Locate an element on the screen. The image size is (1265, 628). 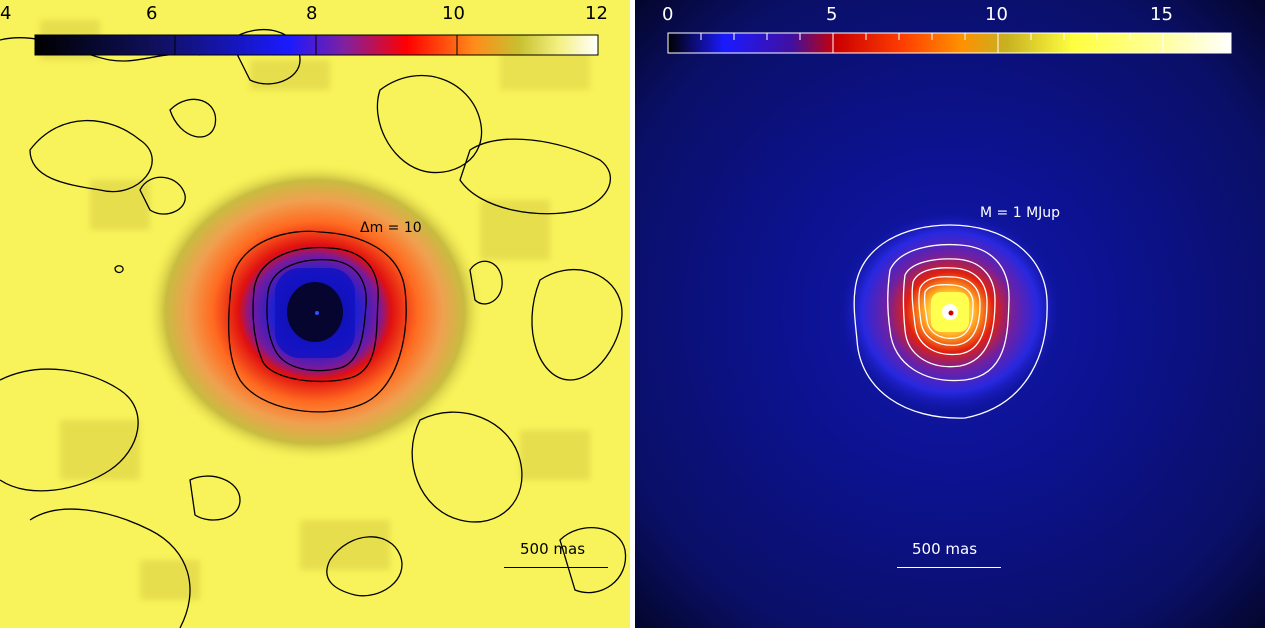
contour-lines is located at coordinates (950, 321).